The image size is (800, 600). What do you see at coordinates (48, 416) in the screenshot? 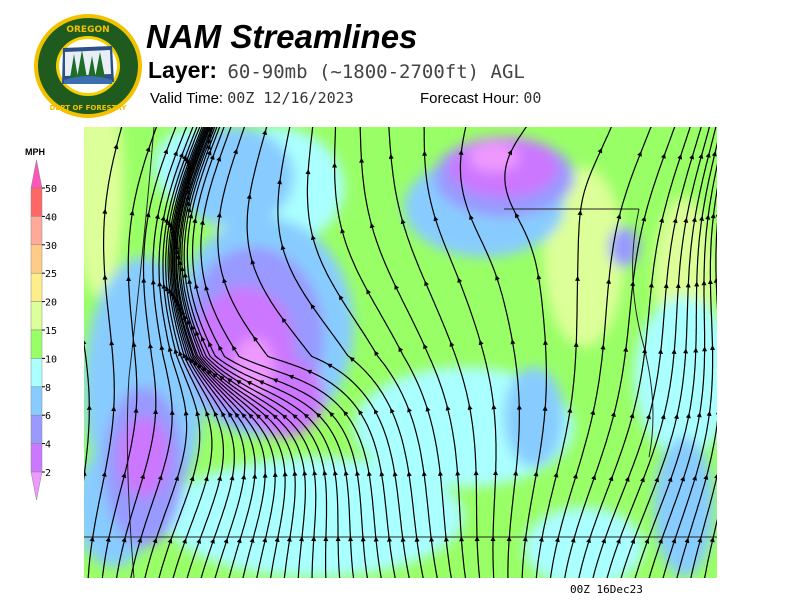
I see `legend-tick-label: 6` at bounding box center [48, 416].